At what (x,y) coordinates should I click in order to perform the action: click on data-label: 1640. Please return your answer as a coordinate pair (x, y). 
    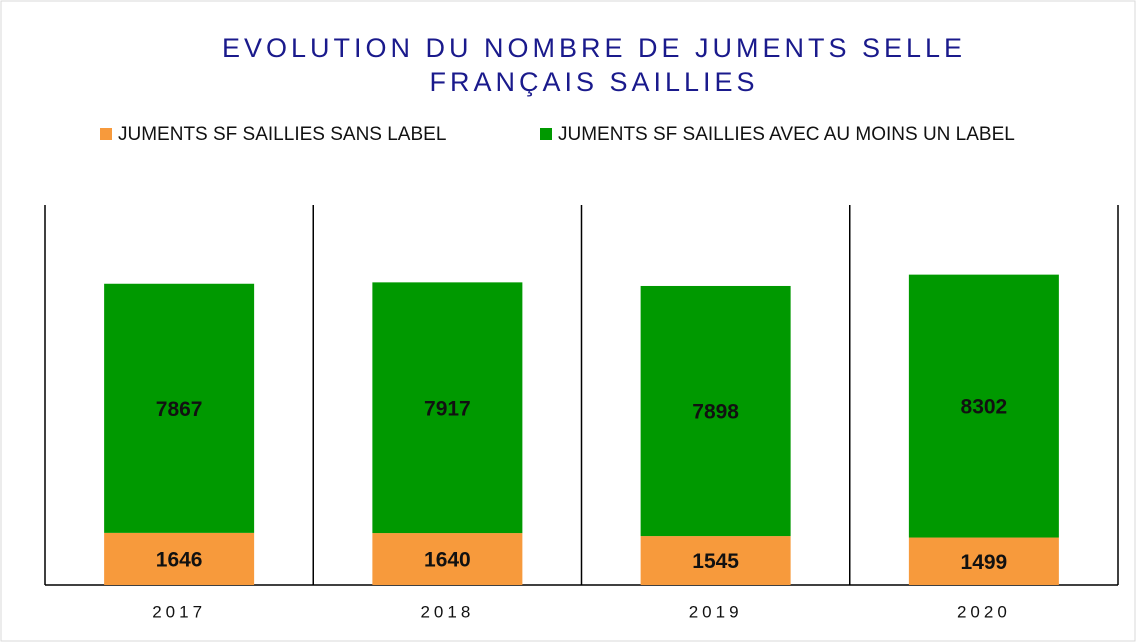
    Looking at the image, I should click on (447, 560).